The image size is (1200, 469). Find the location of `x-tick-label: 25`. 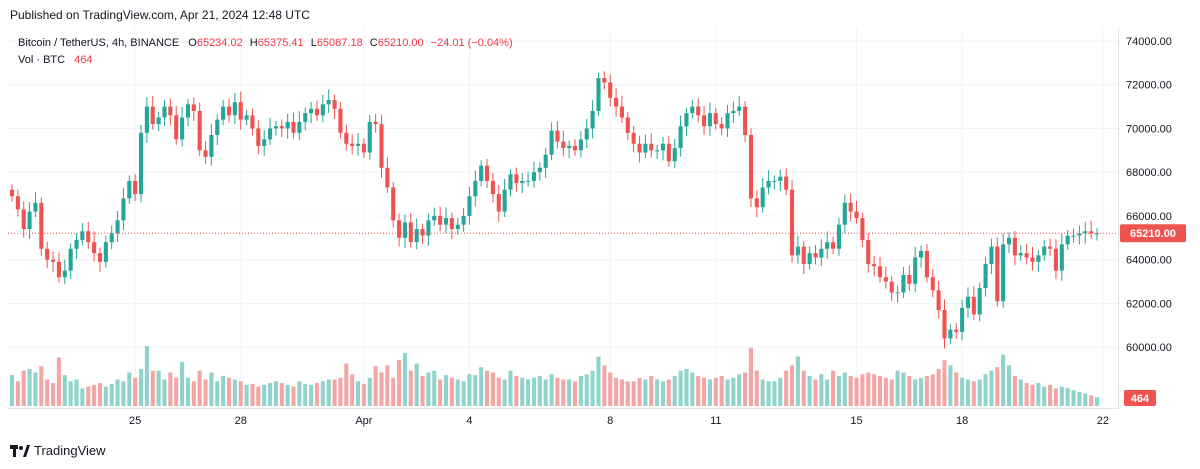

x-tick-label: 25 is located at coordinates (135, 421).